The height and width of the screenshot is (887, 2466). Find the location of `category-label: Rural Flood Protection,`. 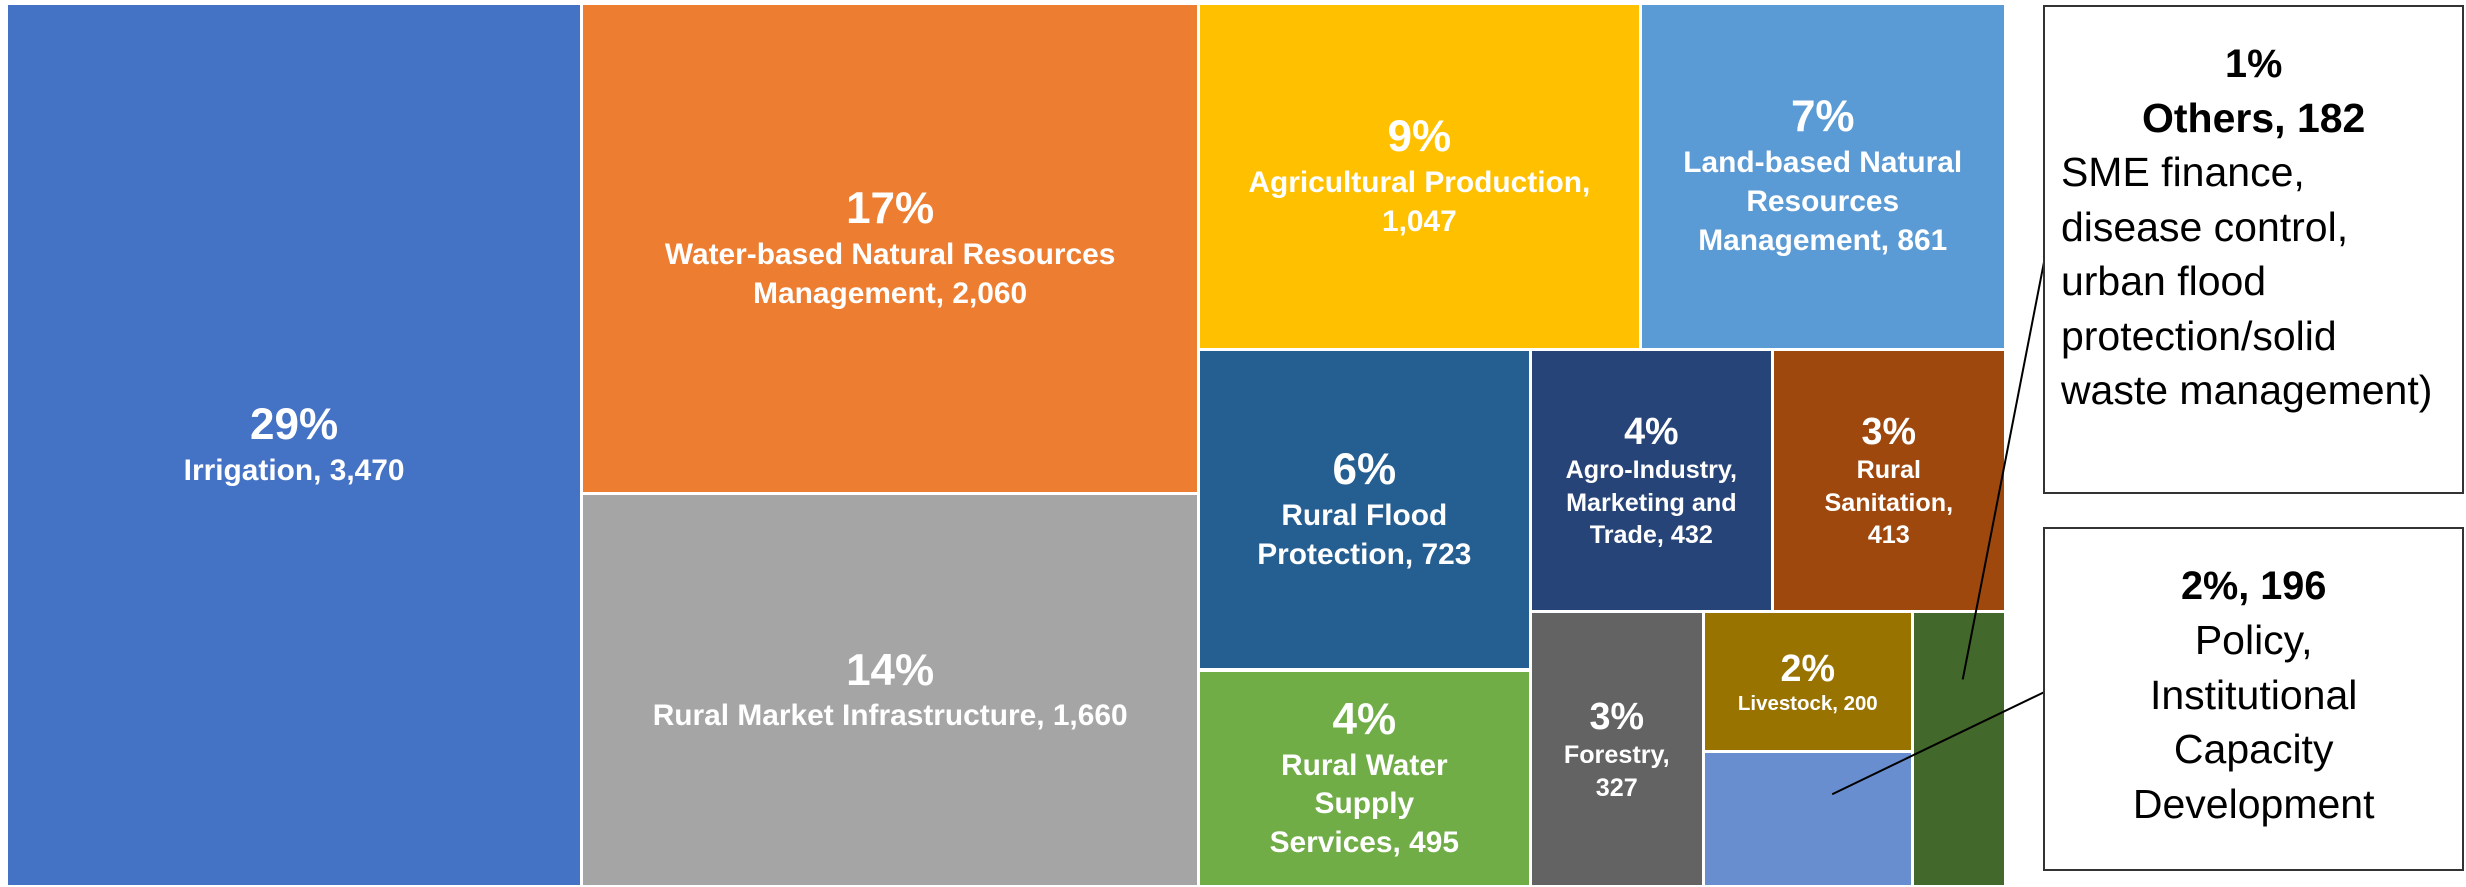

category-label: Rural Flood Protection, is located at coordinates (1352, 535).